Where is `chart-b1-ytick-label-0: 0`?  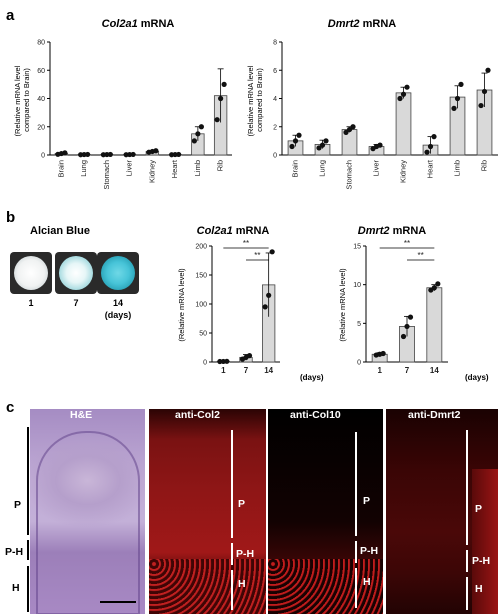
chart-b1-ytick-label-0: 0 is located at coordinates (205, 363).